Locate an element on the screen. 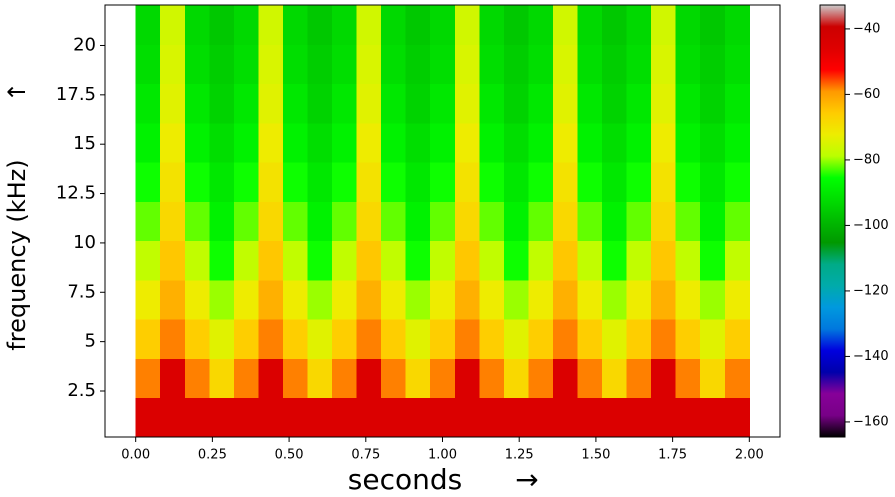 Image resolution: width=895 pixels, height=497 pixels. y-tick-label: 7.5 is located at coordinates (81, 291).